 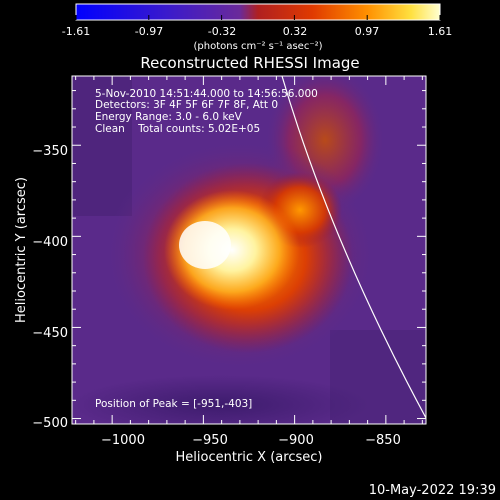 I want to click on annotation-clean-counts: Clean Total counts: 5.02E+05, so click(x=177, y=129).